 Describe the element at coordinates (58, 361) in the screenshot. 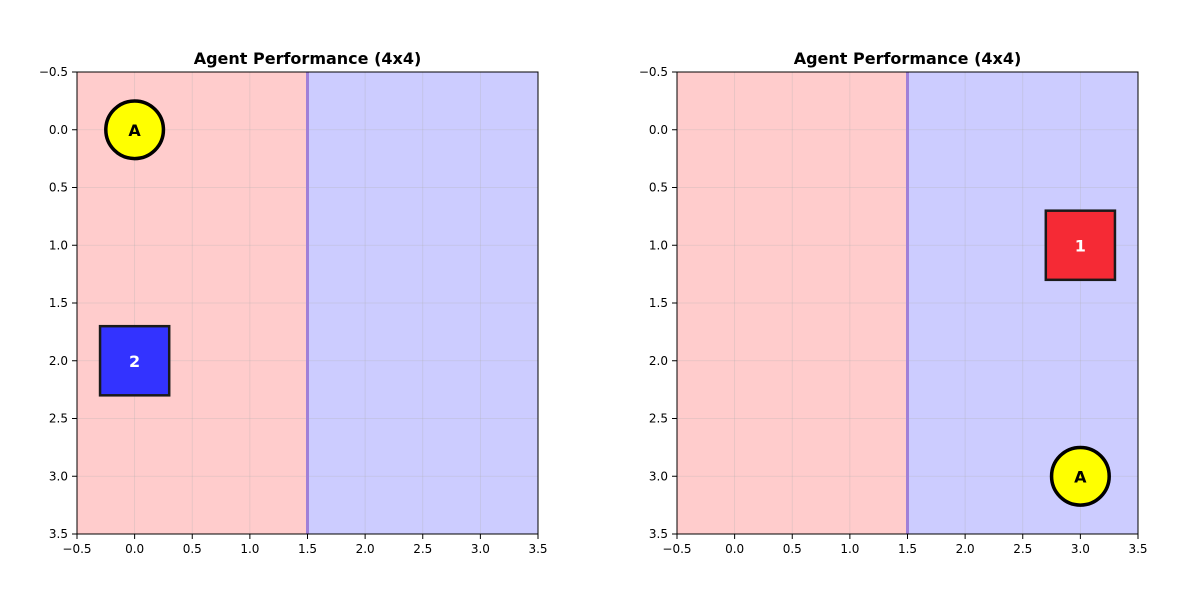

I see `left-y-tick-label: 2.0` at that location.